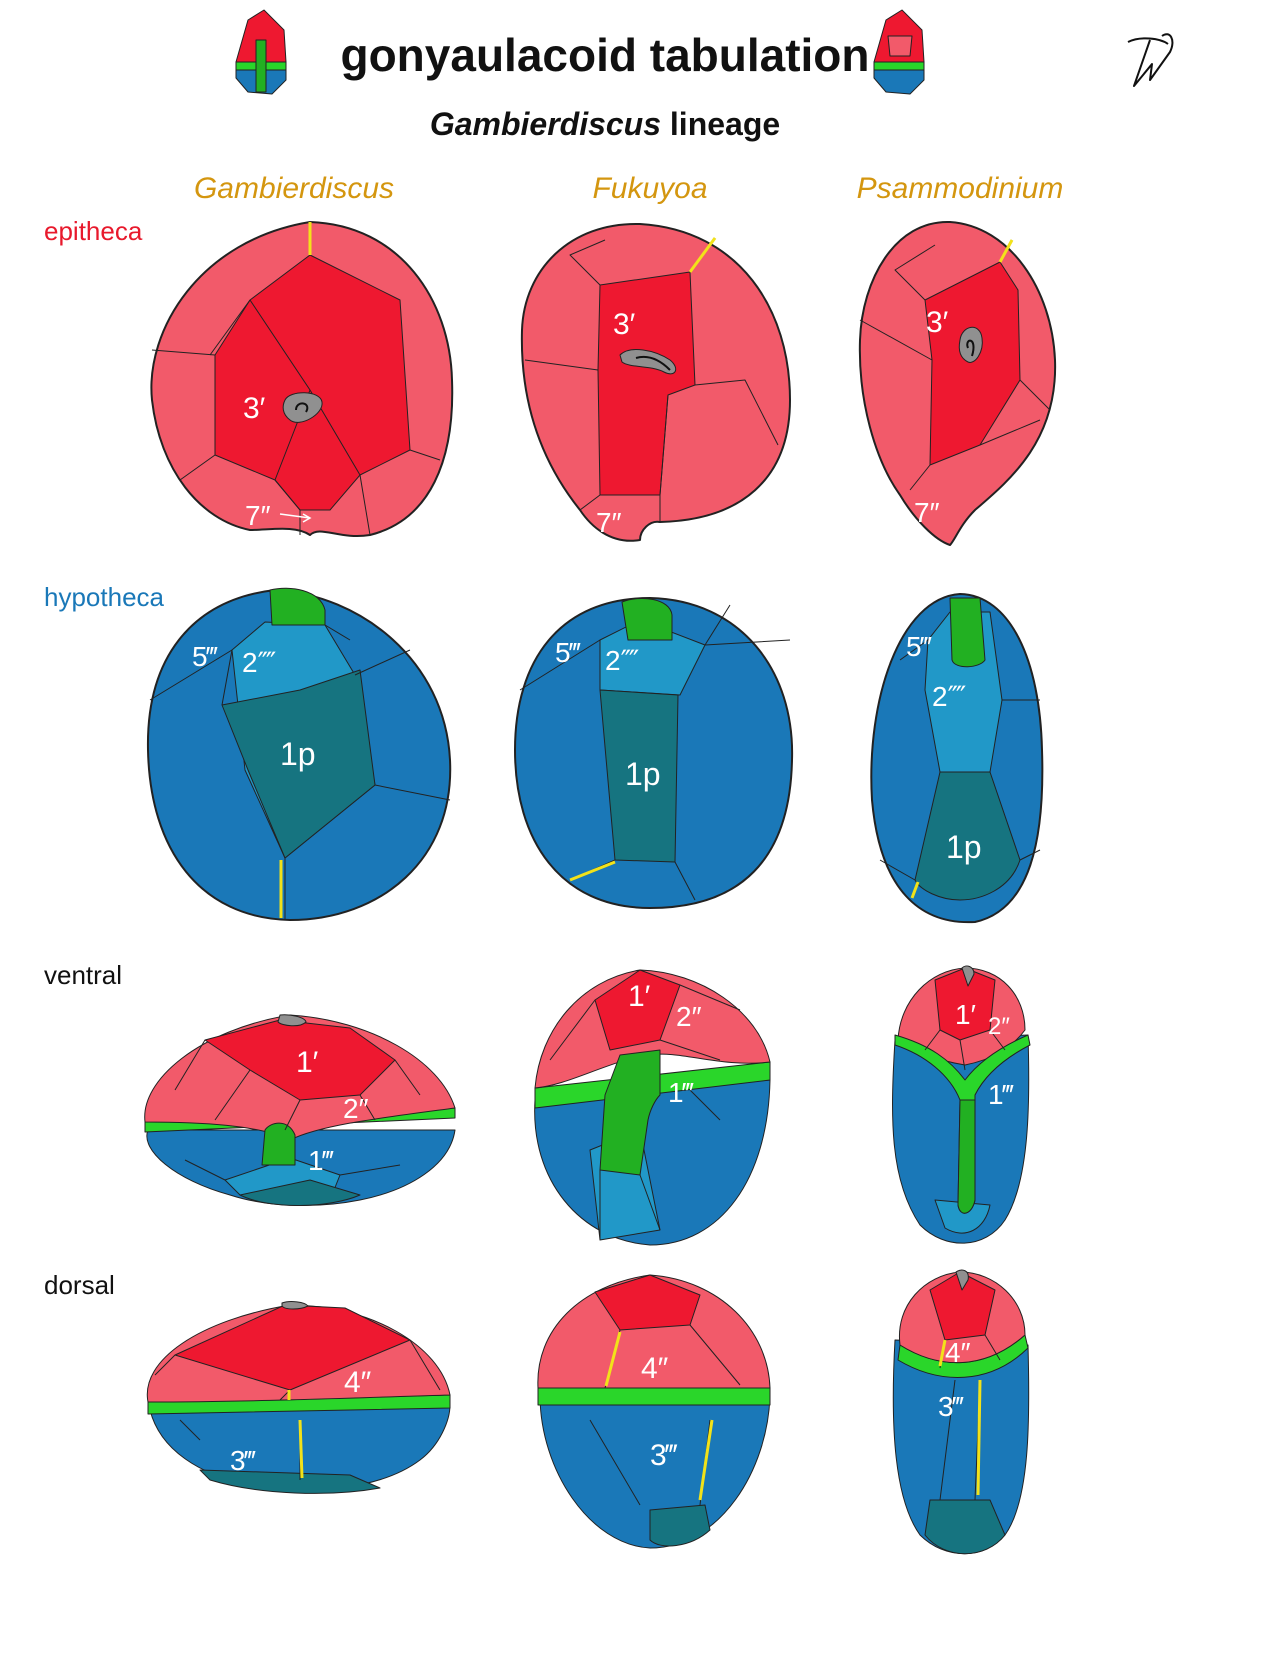 Image resolution: width=1280 pixels, height=1663 pixels. I want to click on plate-label-ven-p-2pp: 2″, so click(999, 1026).